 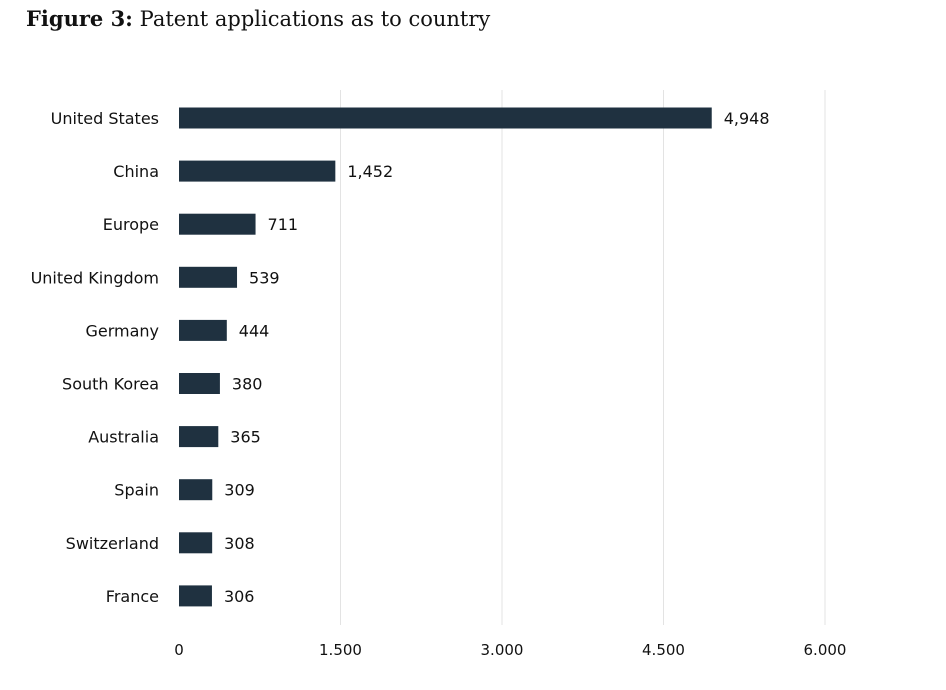 I want to click on figure-label: Figure 3:, so click(x=79, y=18).